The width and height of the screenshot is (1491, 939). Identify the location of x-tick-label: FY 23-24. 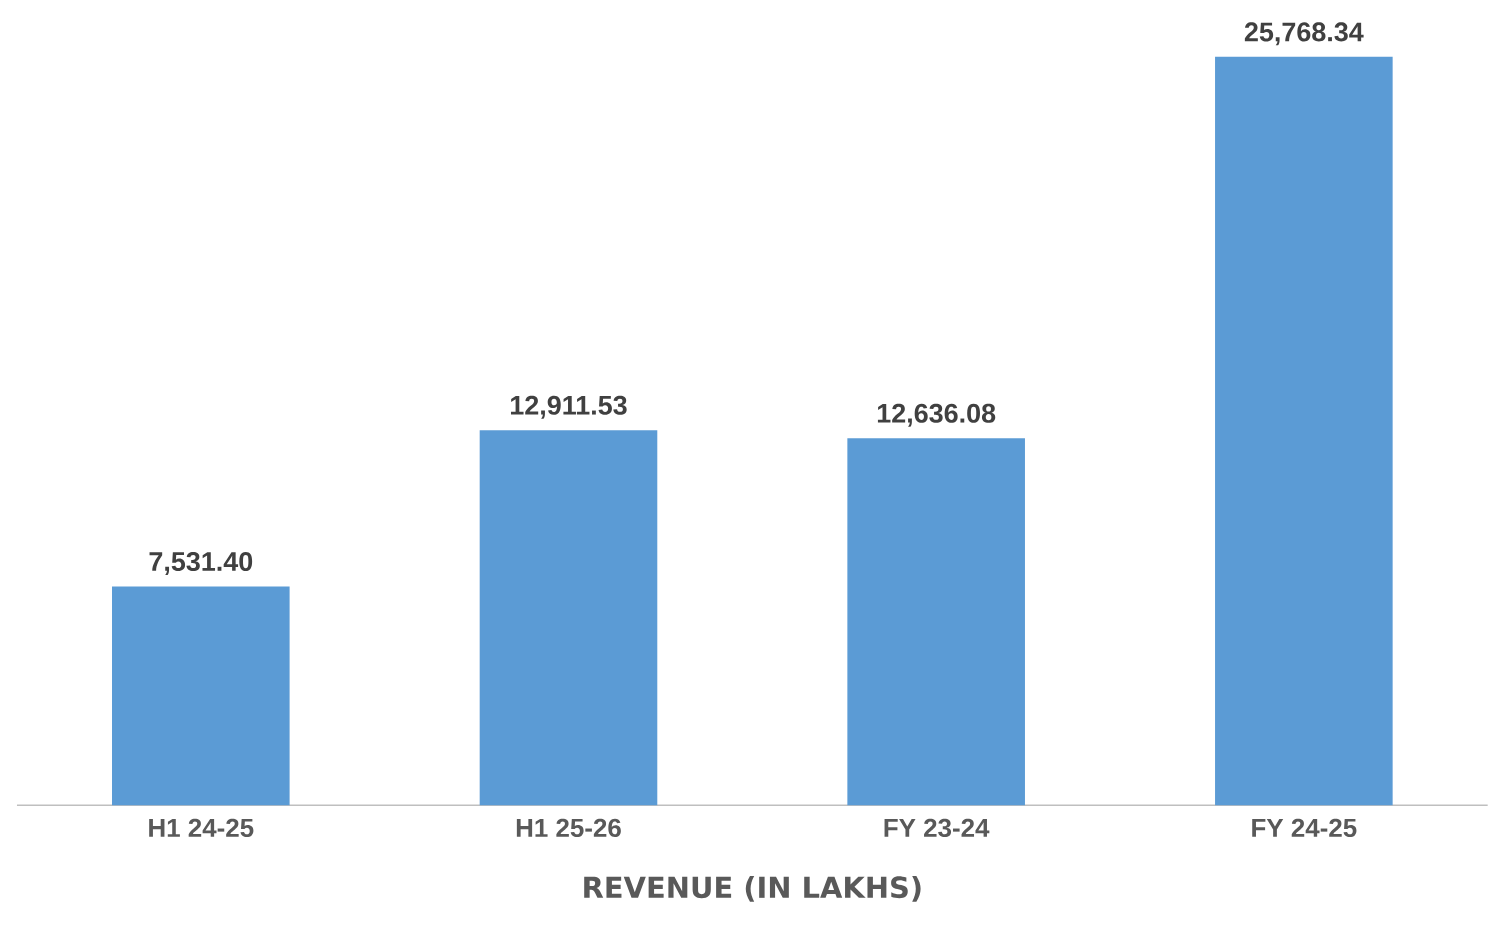
(937, 828).